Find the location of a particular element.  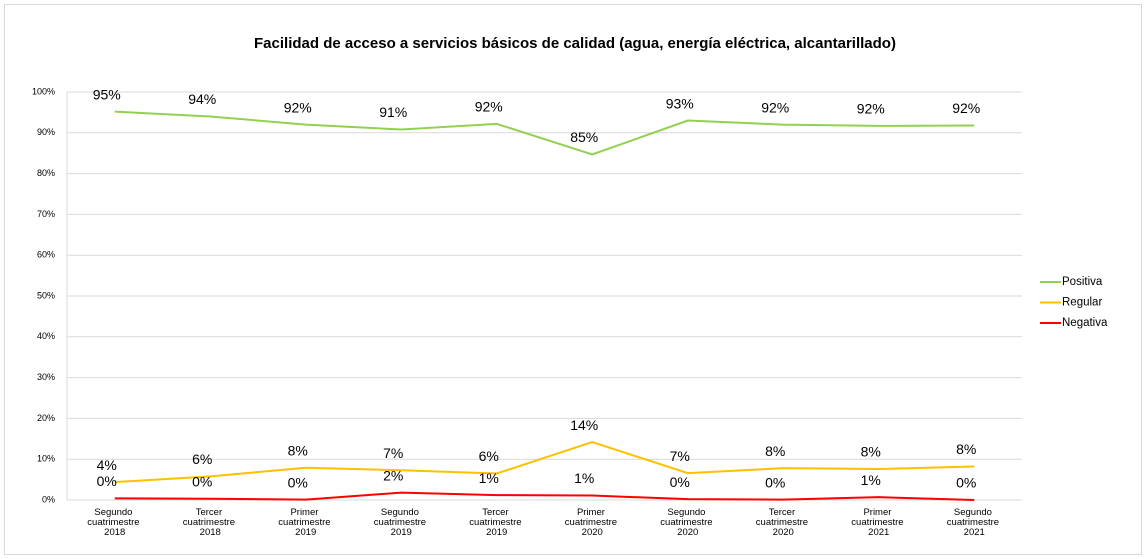

y-tick-label: 30% is located at coordinates (46, 377).